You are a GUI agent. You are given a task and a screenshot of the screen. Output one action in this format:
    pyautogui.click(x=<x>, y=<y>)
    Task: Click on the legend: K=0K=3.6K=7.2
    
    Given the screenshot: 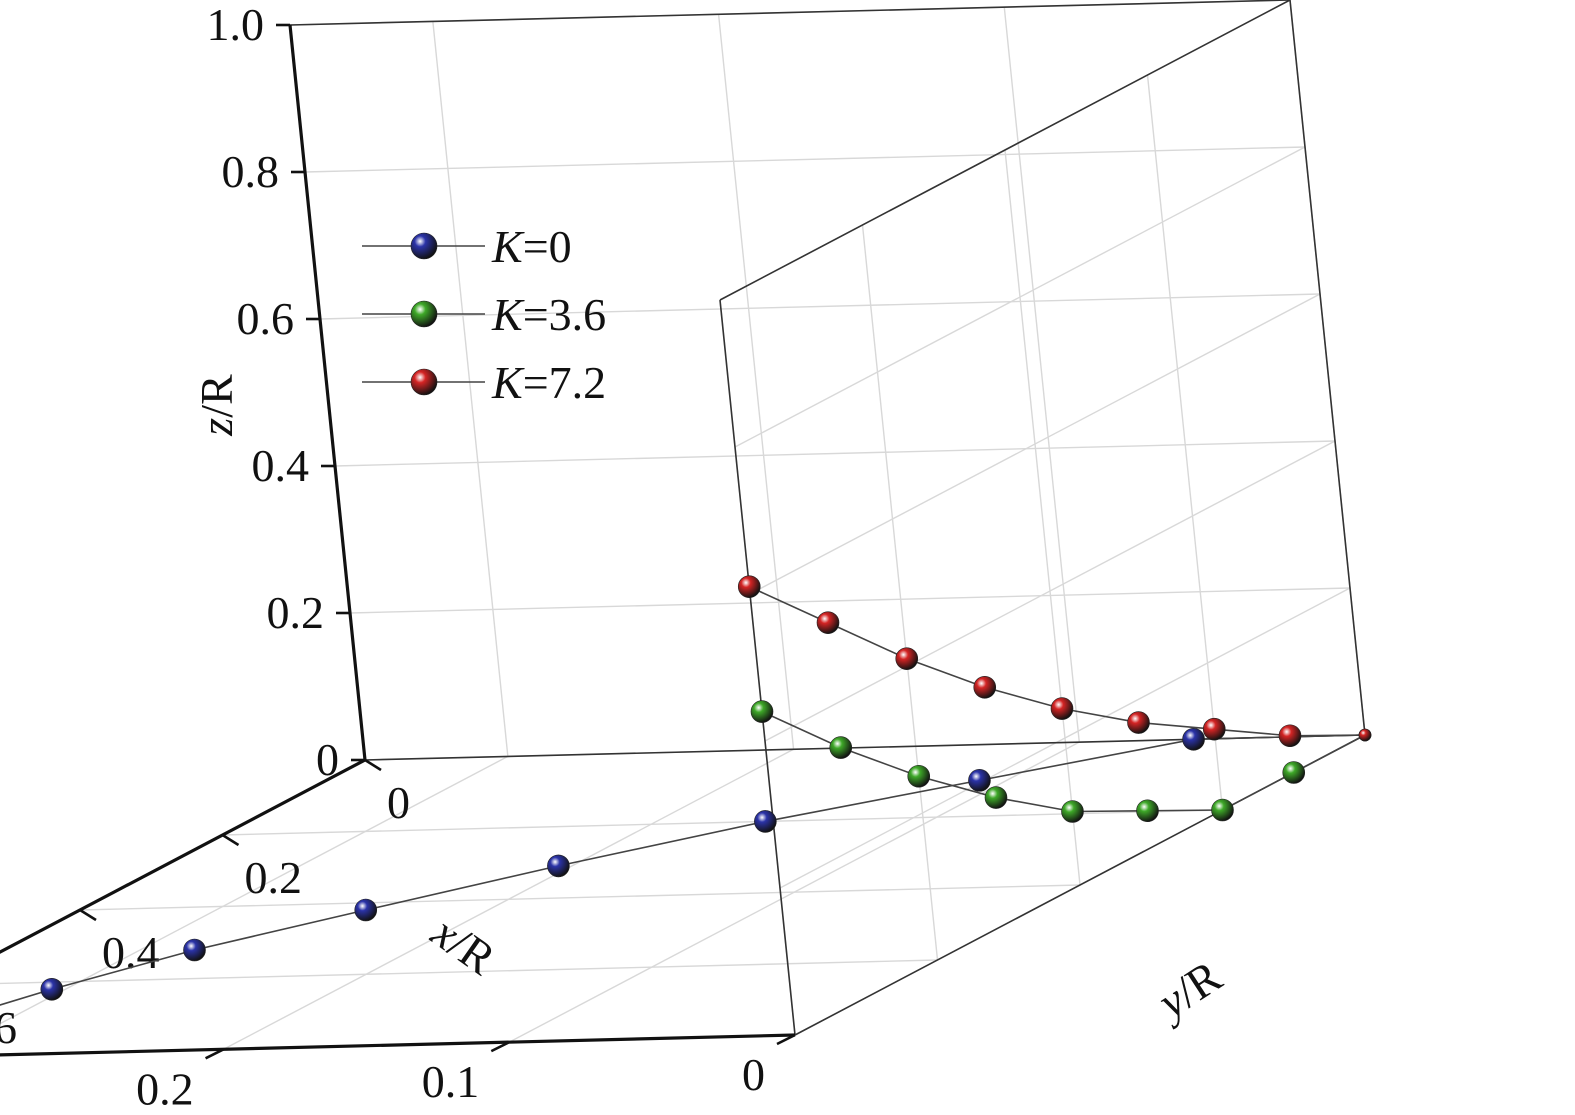 What is the action you would take?
    pyautogui.click(x=484, y=314)
    